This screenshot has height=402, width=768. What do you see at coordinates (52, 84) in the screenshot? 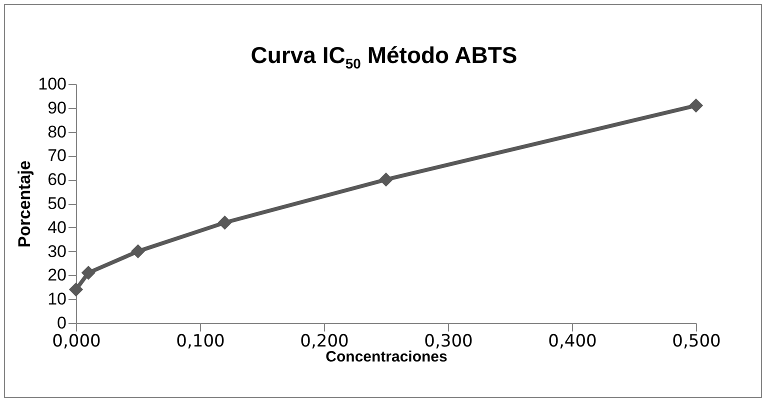
I see `y-tick-label: 100` at bounding box center [52, 84].